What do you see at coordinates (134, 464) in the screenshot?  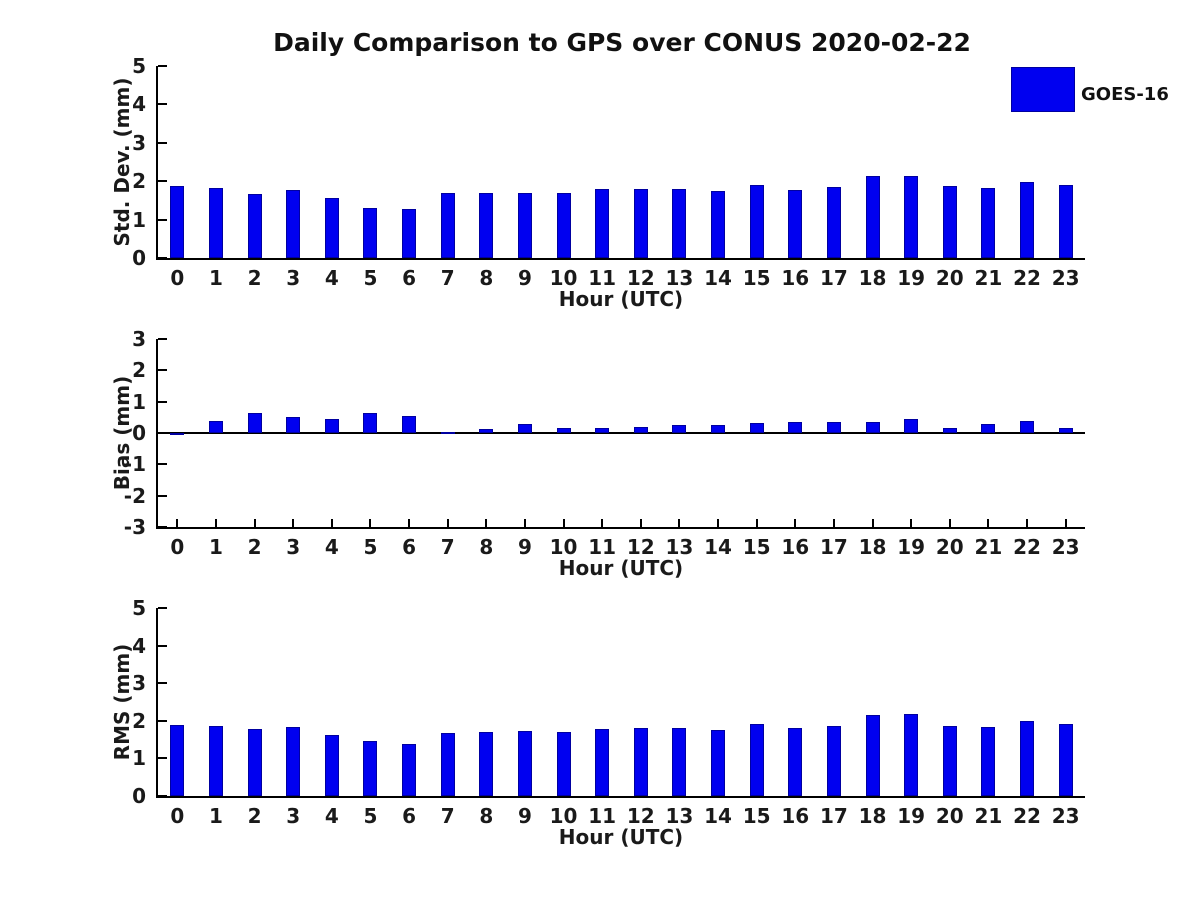 I see `y-tick-label: -1` at bounding box center [134, 464].